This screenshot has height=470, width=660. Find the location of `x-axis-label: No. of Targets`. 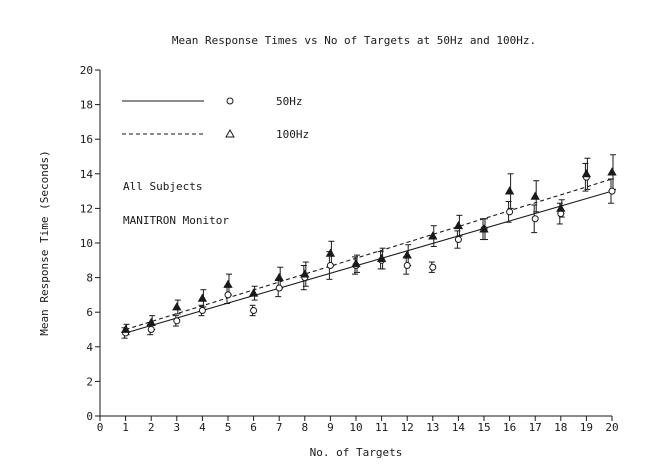

x-axis-label: No. of Targets is located at coordinates (356, 452).